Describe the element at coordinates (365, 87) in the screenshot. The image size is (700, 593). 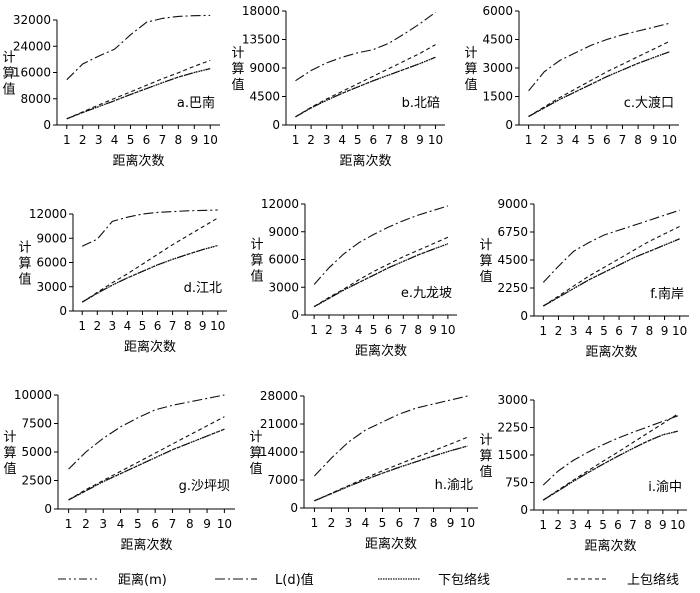
I see `series-line-distance` at that location.